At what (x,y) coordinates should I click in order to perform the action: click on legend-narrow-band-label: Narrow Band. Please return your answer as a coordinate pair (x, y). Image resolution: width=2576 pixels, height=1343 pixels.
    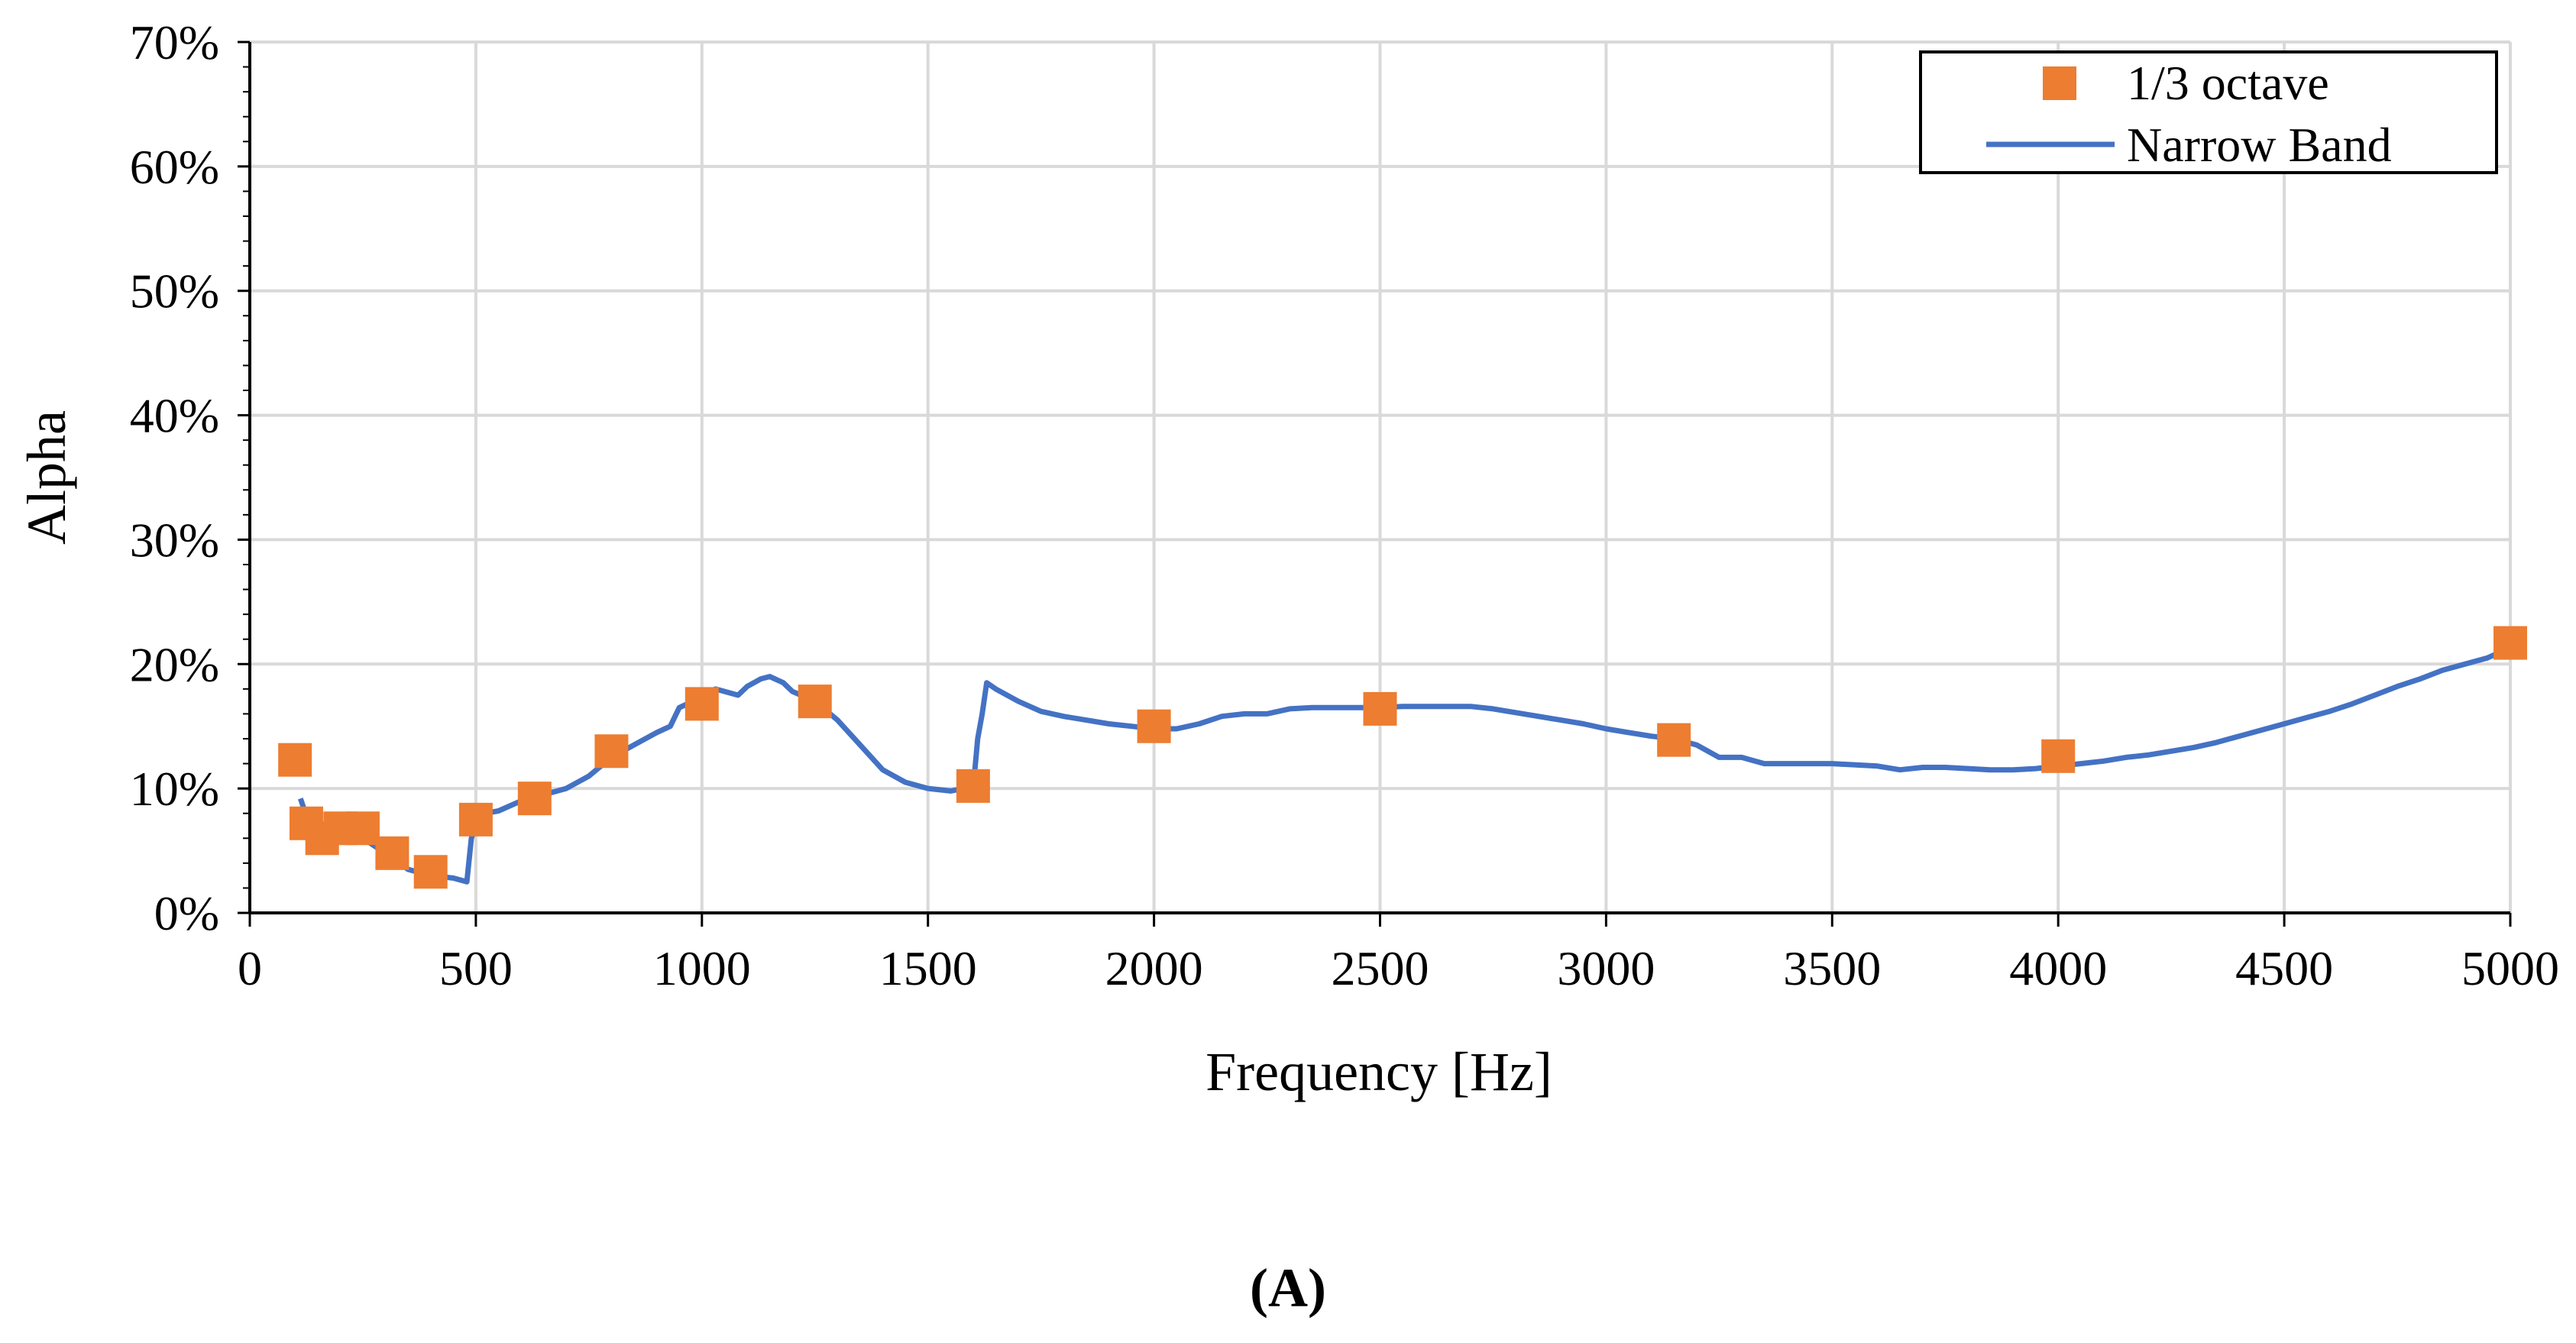
    Looking at the image, I should click on (2259, 145).